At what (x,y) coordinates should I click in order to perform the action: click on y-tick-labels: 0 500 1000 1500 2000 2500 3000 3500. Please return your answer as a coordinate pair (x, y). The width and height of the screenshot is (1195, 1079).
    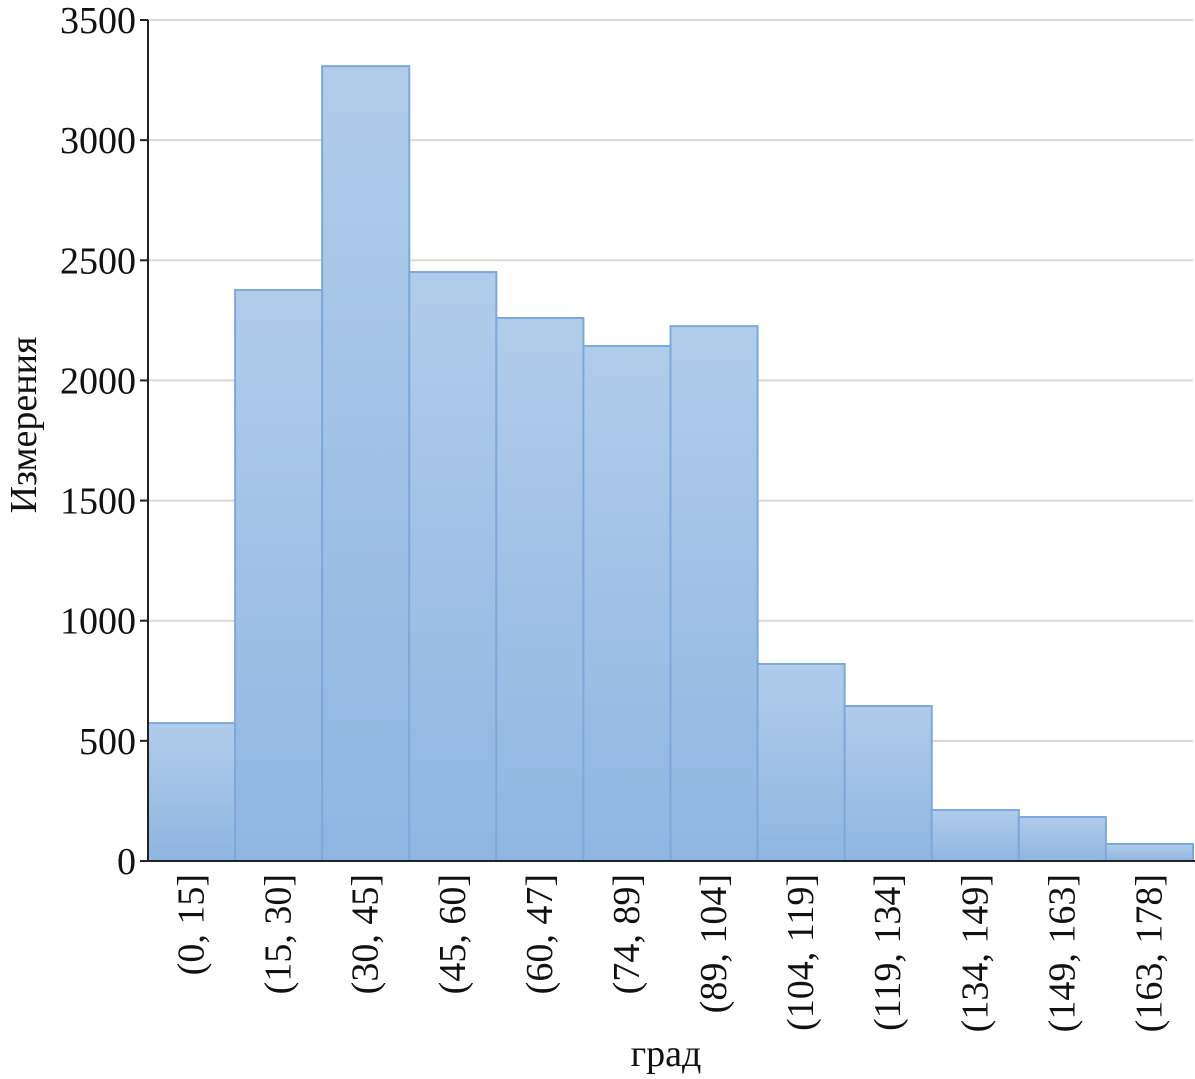
    Looking at the image, I should click on (98, 441).